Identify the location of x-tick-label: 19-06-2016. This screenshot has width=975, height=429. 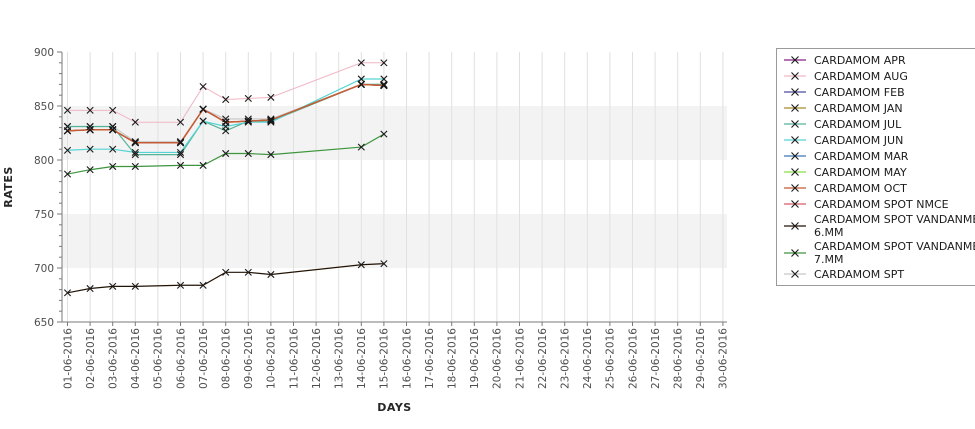
(475, 358).